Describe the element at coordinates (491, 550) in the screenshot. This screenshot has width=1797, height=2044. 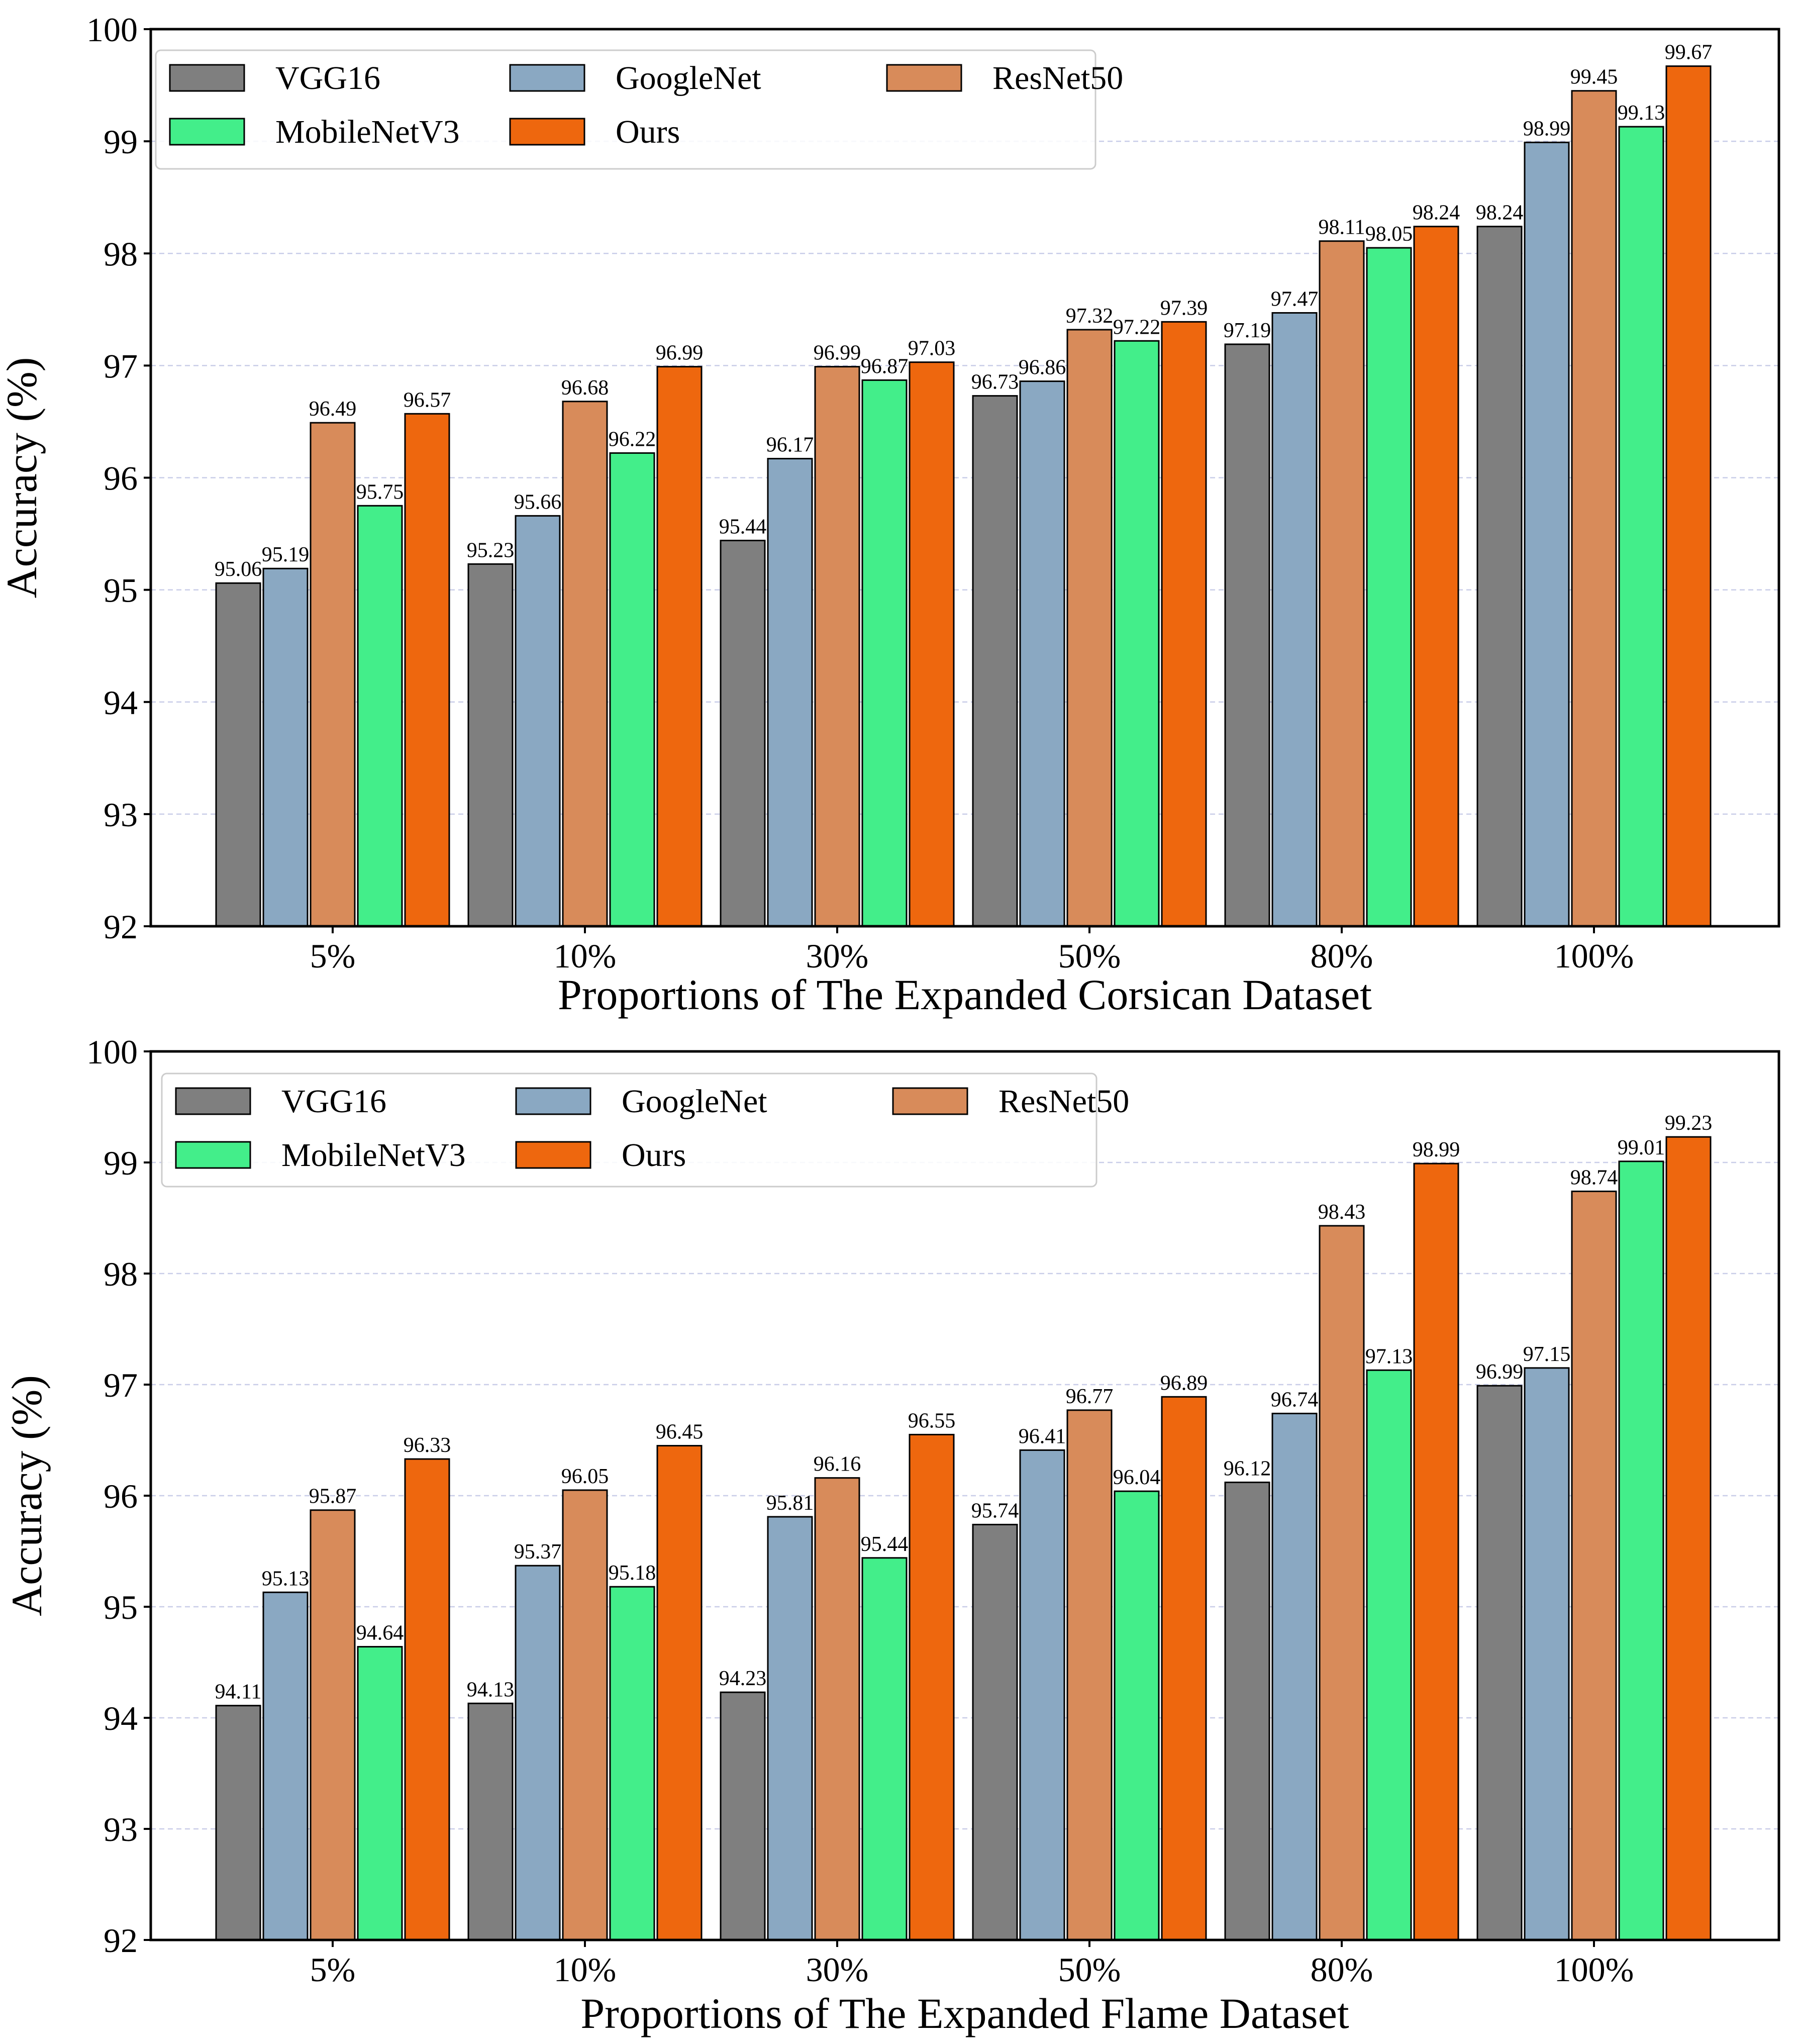
I see `data-label: 95.23` at that location.